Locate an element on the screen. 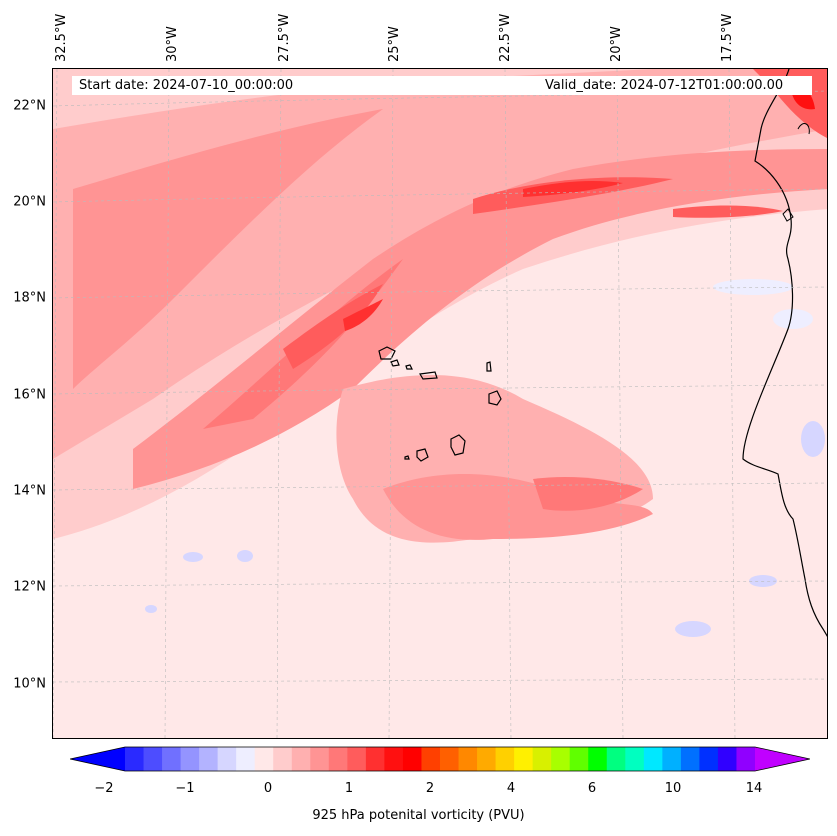  colorbar-outline is located at coordinates (440, 759).